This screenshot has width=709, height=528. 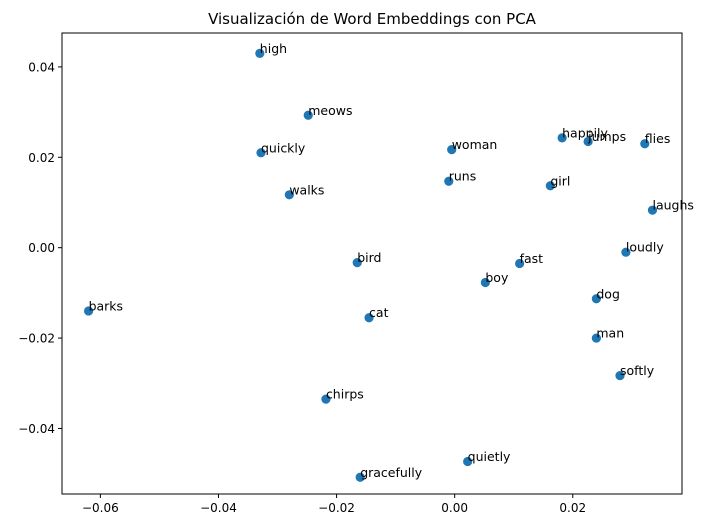 What do you see at coordinates (100, 508) in the screenshot?
I see `x-tick-label: −0.06` at bounding box center [100, 508].